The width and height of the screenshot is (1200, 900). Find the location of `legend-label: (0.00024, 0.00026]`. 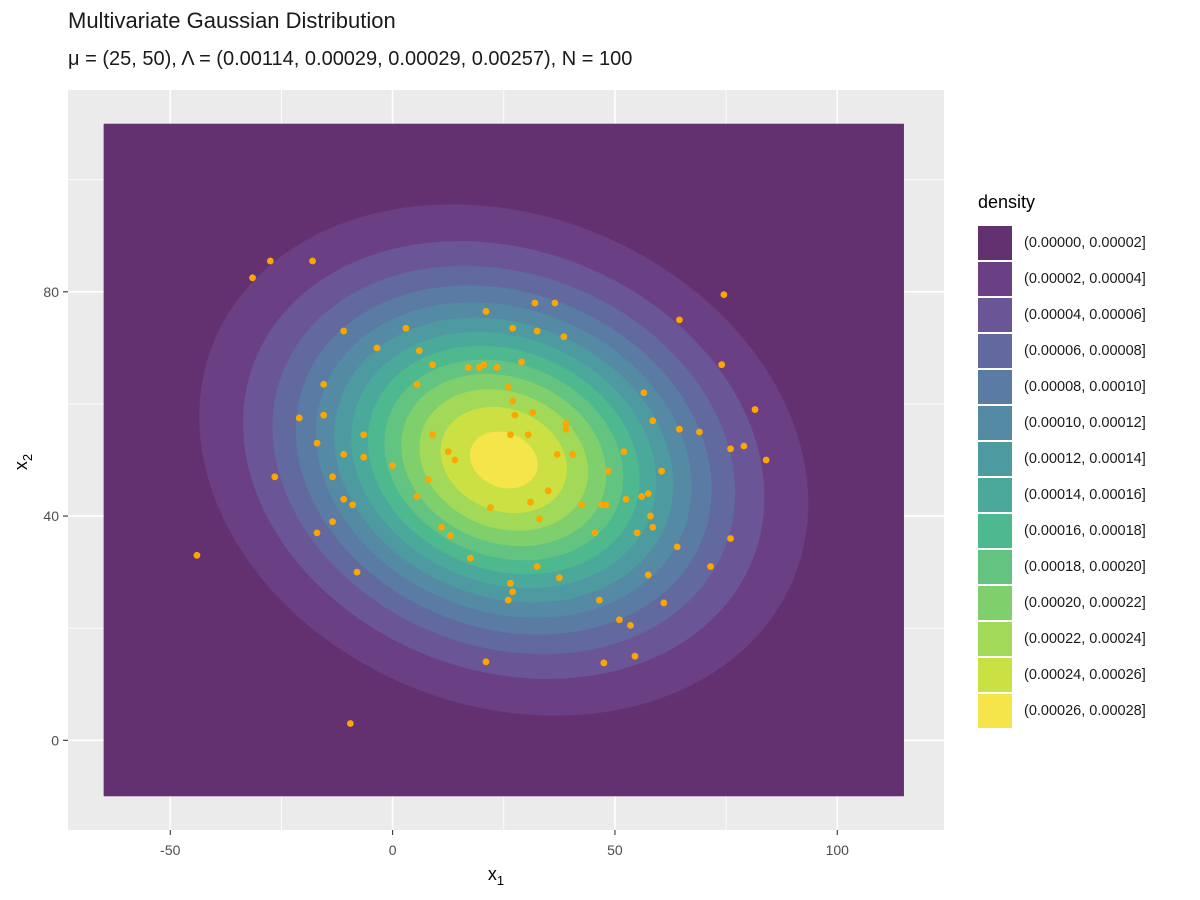

legend-label: (0.00024, 0.00026] is located at coordinates (1085, 675).